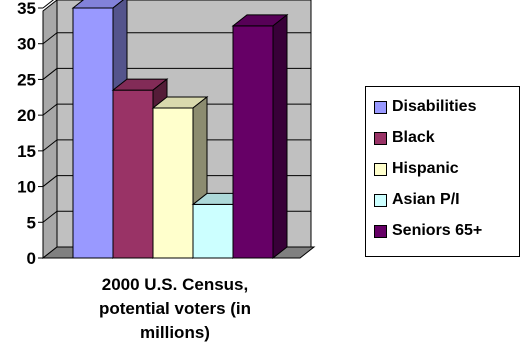 Image resolution: width=525 pixels, height=359 pixels. Describe the element at coordinates (26, 115) in the screenshot. I see `y-tick-label: 20` at that location.